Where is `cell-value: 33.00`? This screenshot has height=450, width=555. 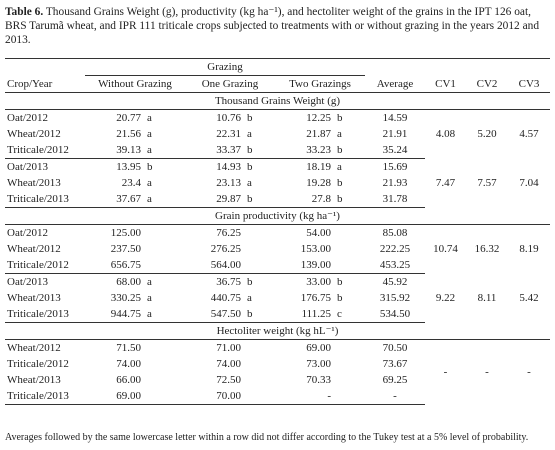
cell-value: 33.00 is located at coordinates (318, 282).